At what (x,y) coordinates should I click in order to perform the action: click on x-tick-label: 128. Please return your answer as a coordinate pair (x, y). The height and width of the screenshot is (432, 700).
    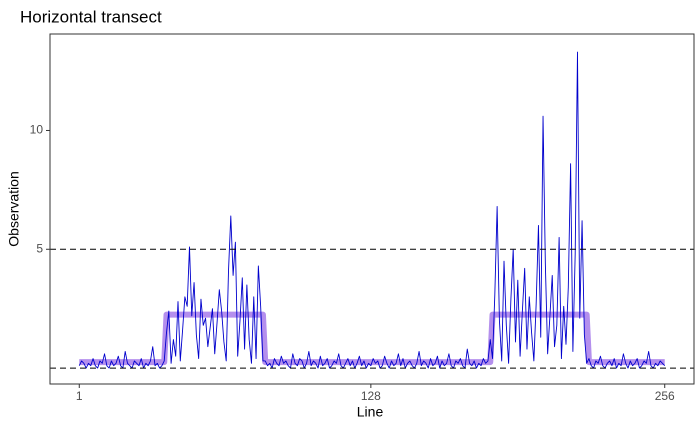
    Looking at the image, I should click on (371, 396).